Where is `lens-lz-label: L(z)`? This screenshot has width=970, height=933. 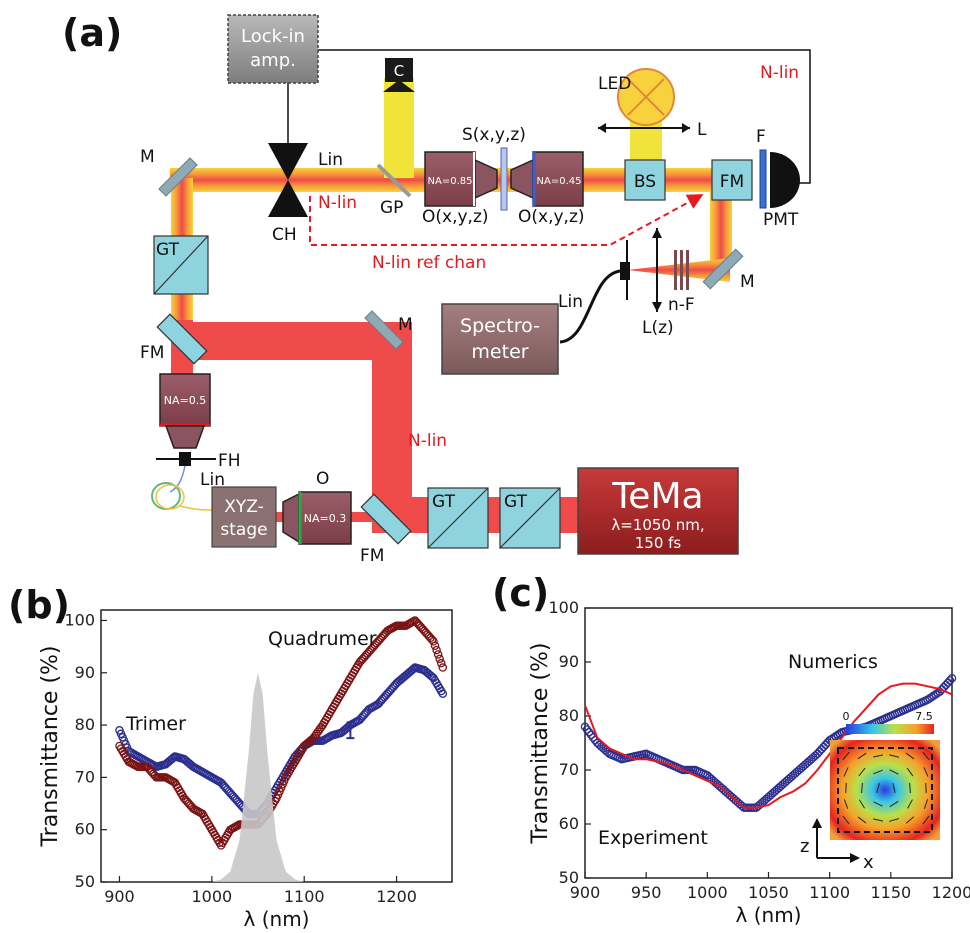
lens-lz-label: L(z) is located at coordinates (658, 328).